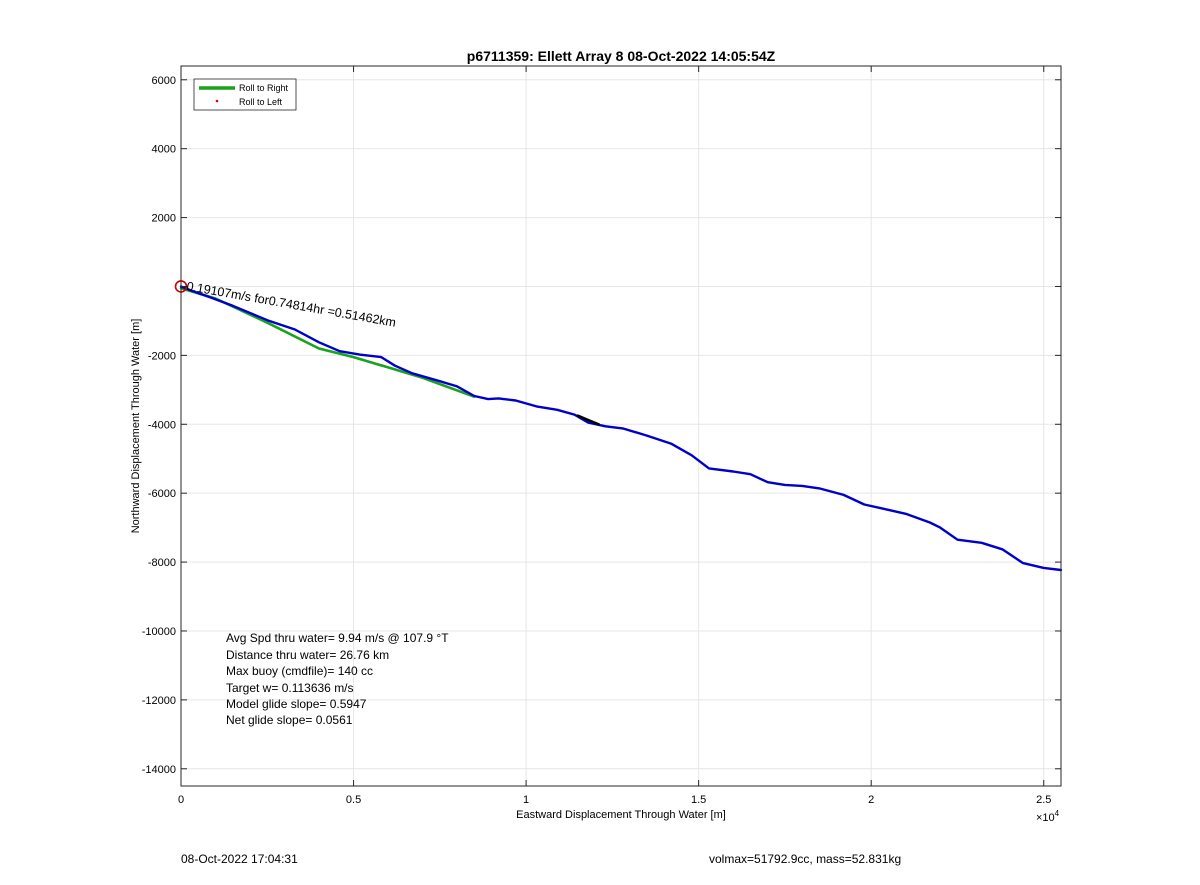  What do you see at coordinates (136, 426) in the screenshot?
I see `y-axis-label: Northward Displacement Through Water [m]` at bounding box center [136, 426].